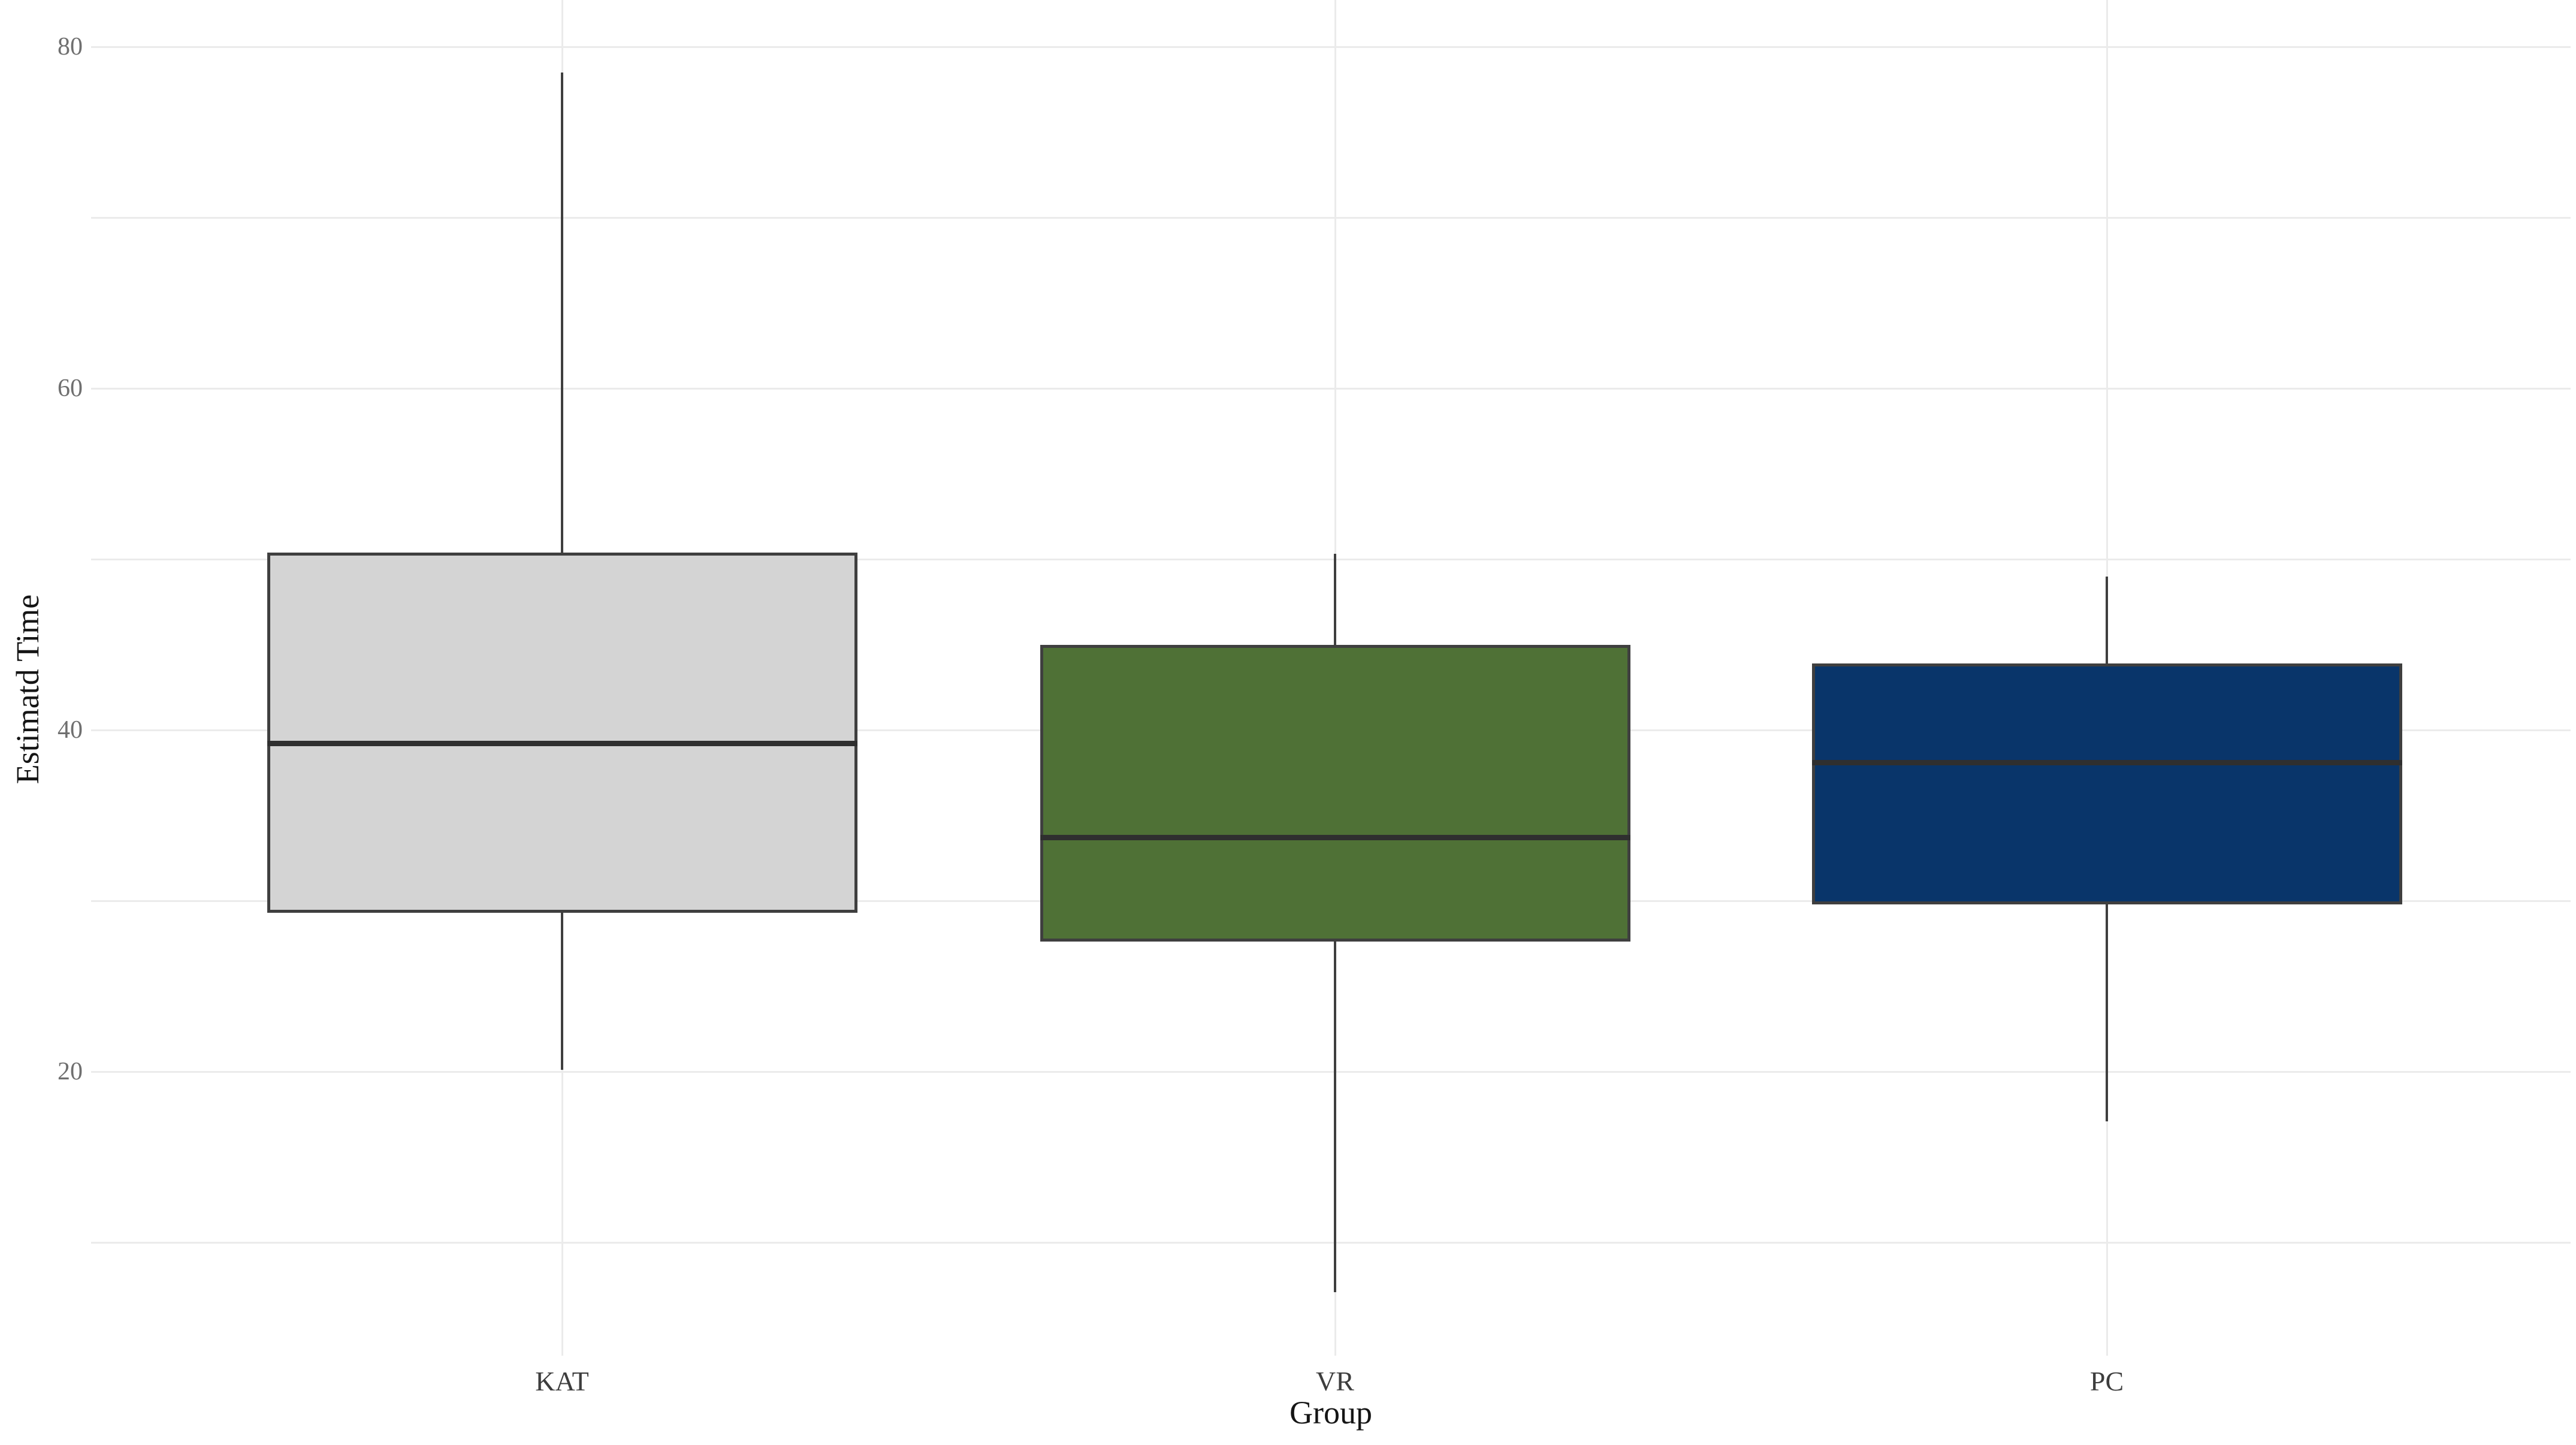 The image size is (2576, 1445). Describe the element at coordinates (1335, 1381) in the screenshot. I see `x-tick-label: VR` at that location.